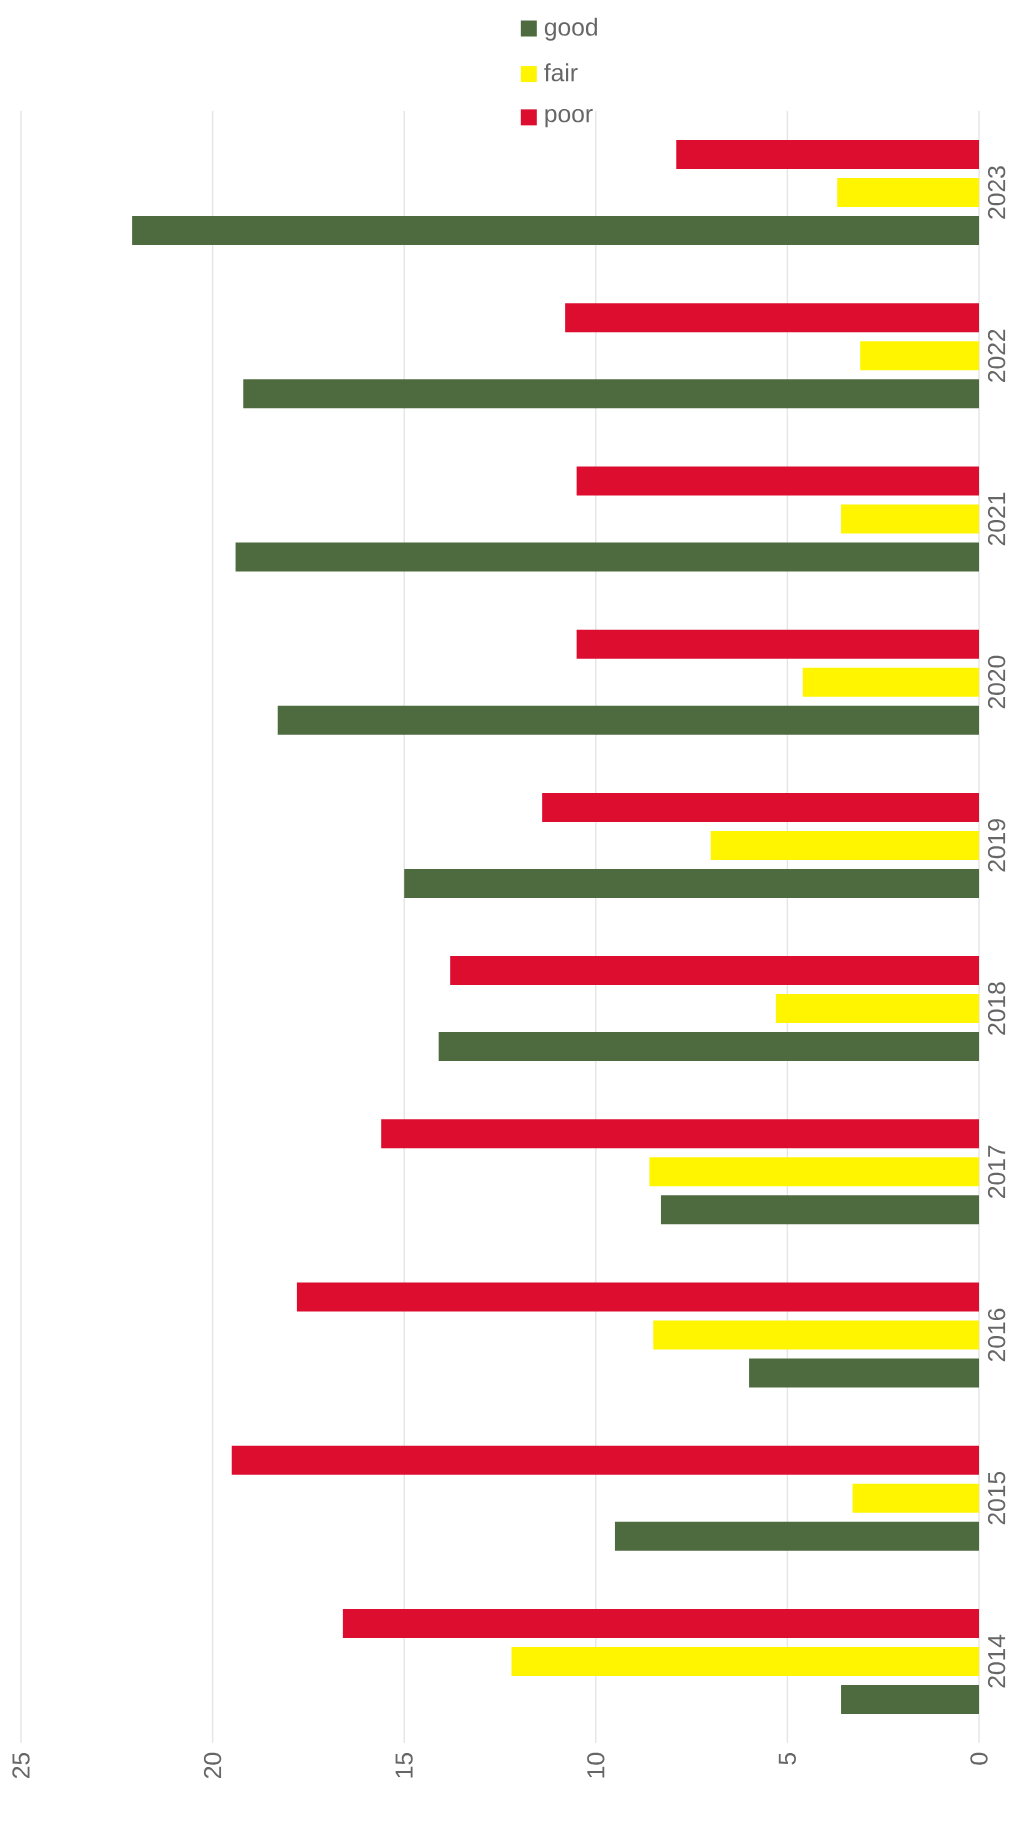  Describe the element at coordinates (996, 355) in the screenshot. I see `y-tick-label: 2022` at that location.